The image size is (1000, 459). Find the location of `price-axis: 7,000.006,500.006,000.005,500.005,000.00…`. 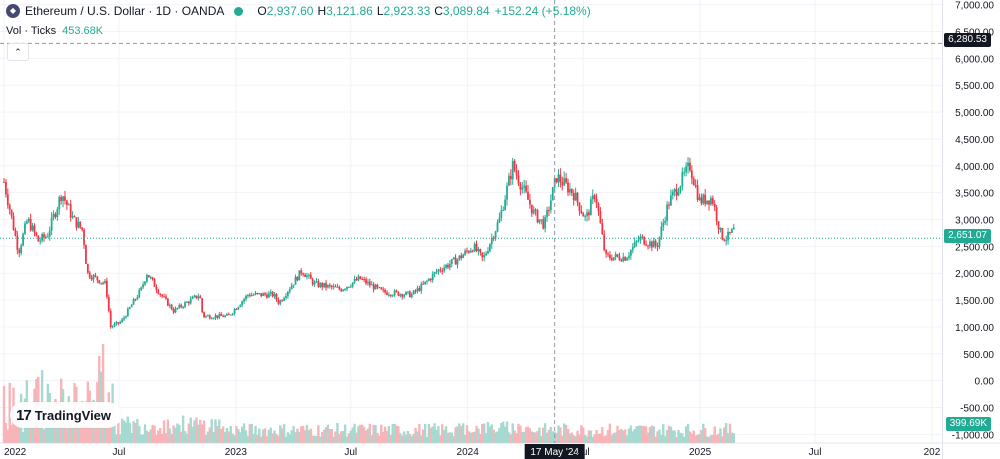

price-axis: 7,000.006,500.006,000.005,500.005,000.00… is located at coordinates (973, 221).